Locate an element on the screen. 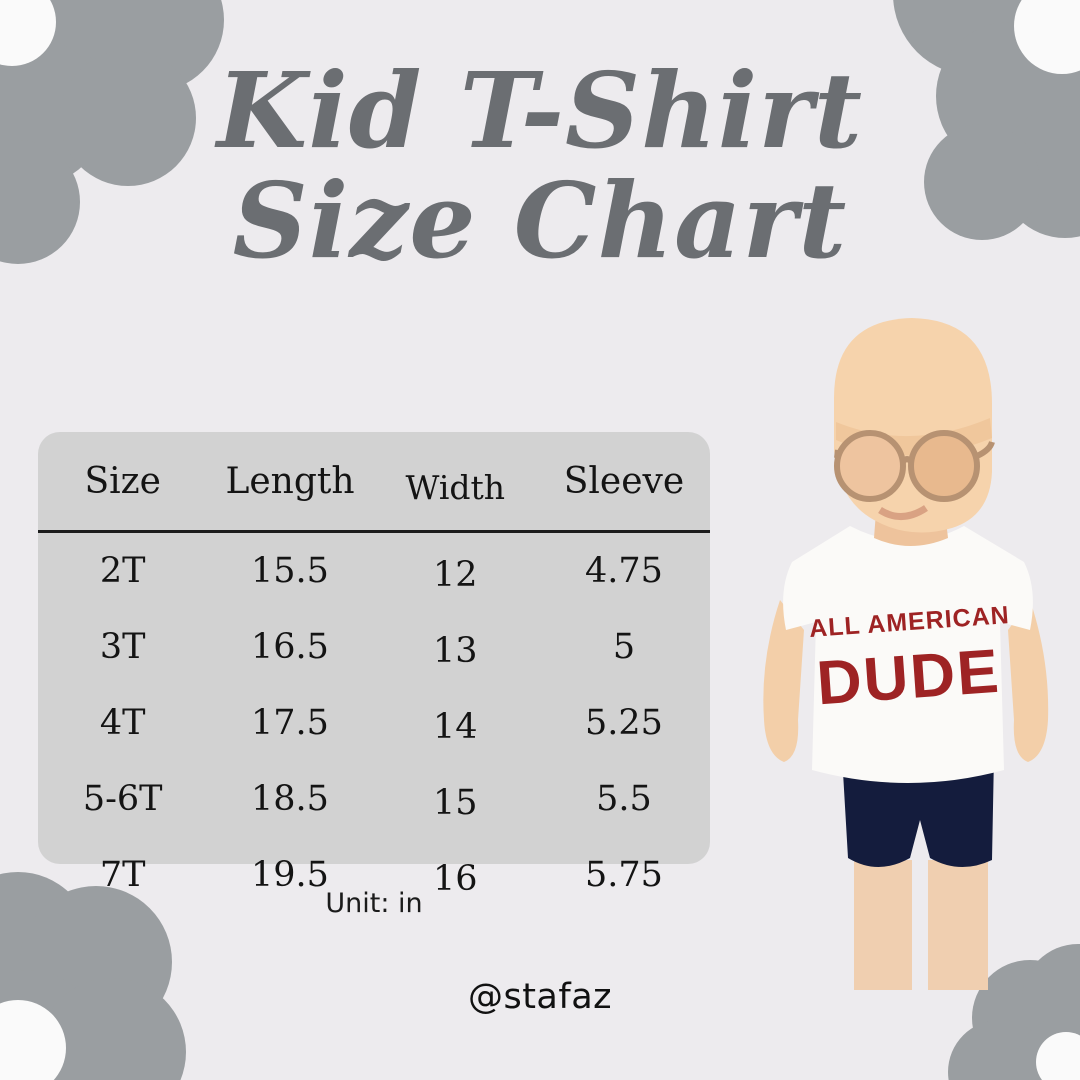 The width and height of the screenshot is (1080, 1080). table-row: 5-6T 18.5 15 5.5 is located at coordinates (374, 799).